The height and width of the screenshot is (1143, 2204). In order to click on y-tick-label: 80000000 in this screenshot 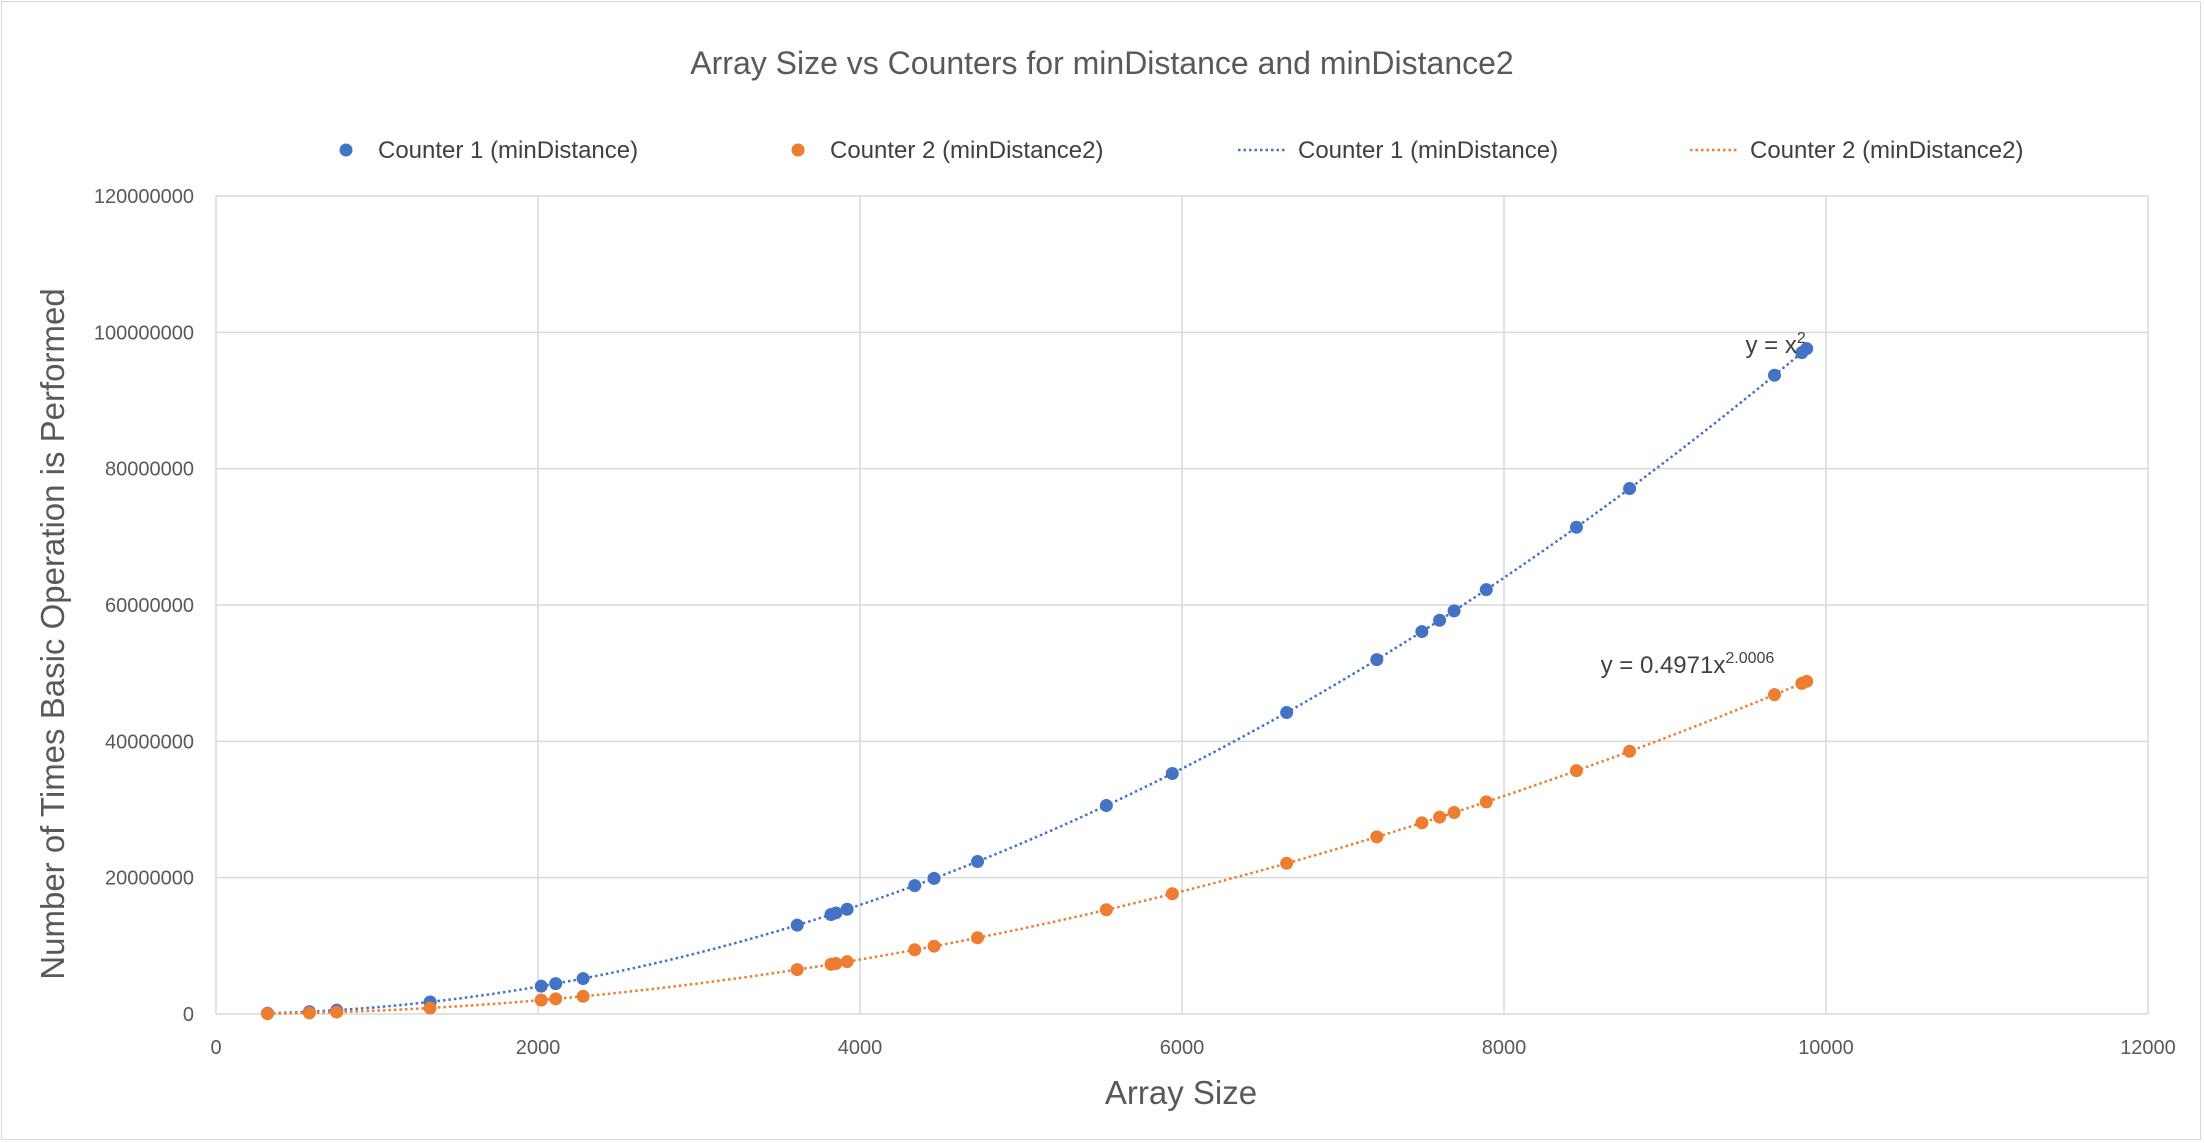, I will do `click(149, 470)`.